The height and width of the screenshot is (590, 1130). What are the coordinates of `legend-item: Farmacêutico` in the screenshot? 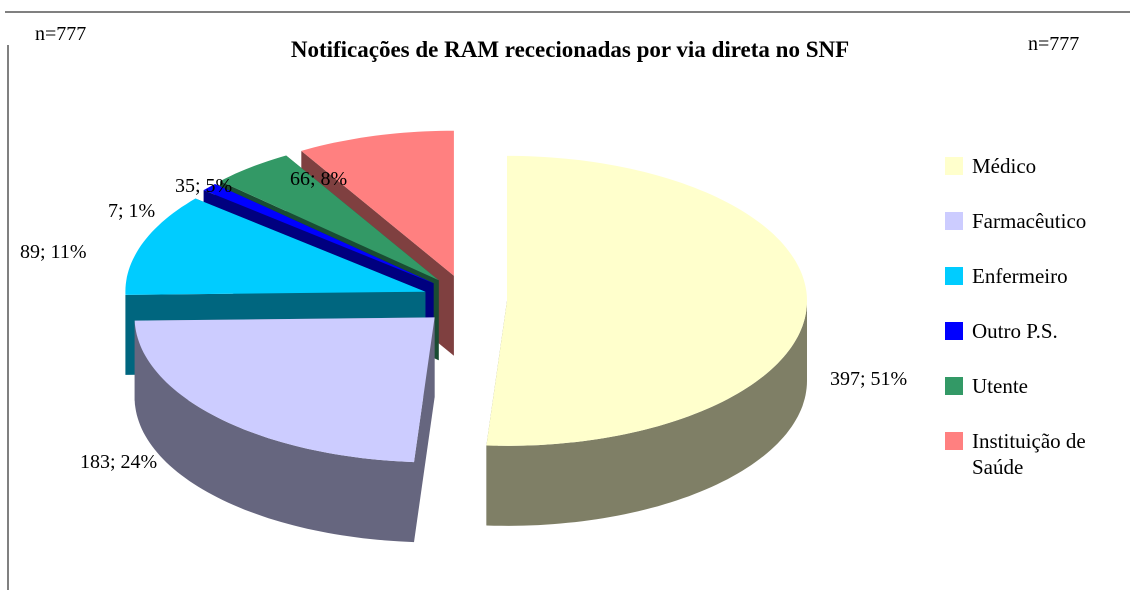 It's located at (1037, 221).